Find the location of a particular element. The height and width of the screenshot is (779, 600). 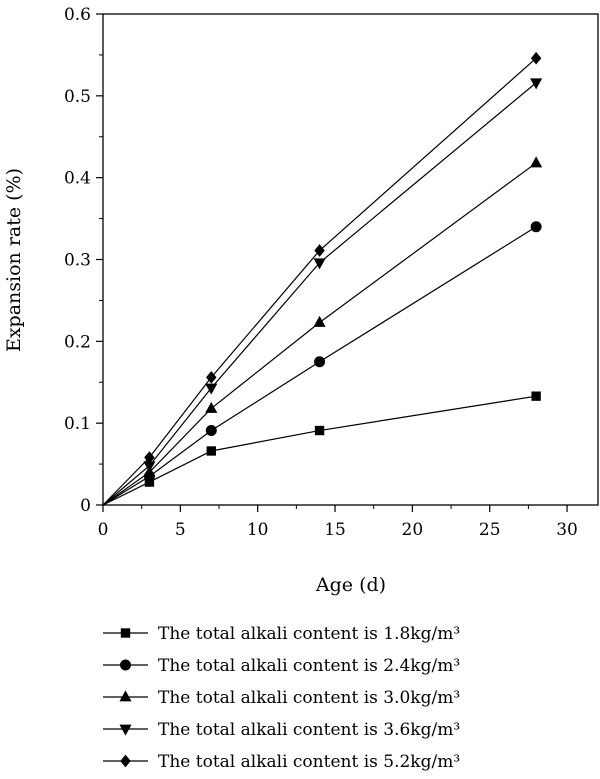

x-tick-label: 30 is located at coordinates (567, 530).